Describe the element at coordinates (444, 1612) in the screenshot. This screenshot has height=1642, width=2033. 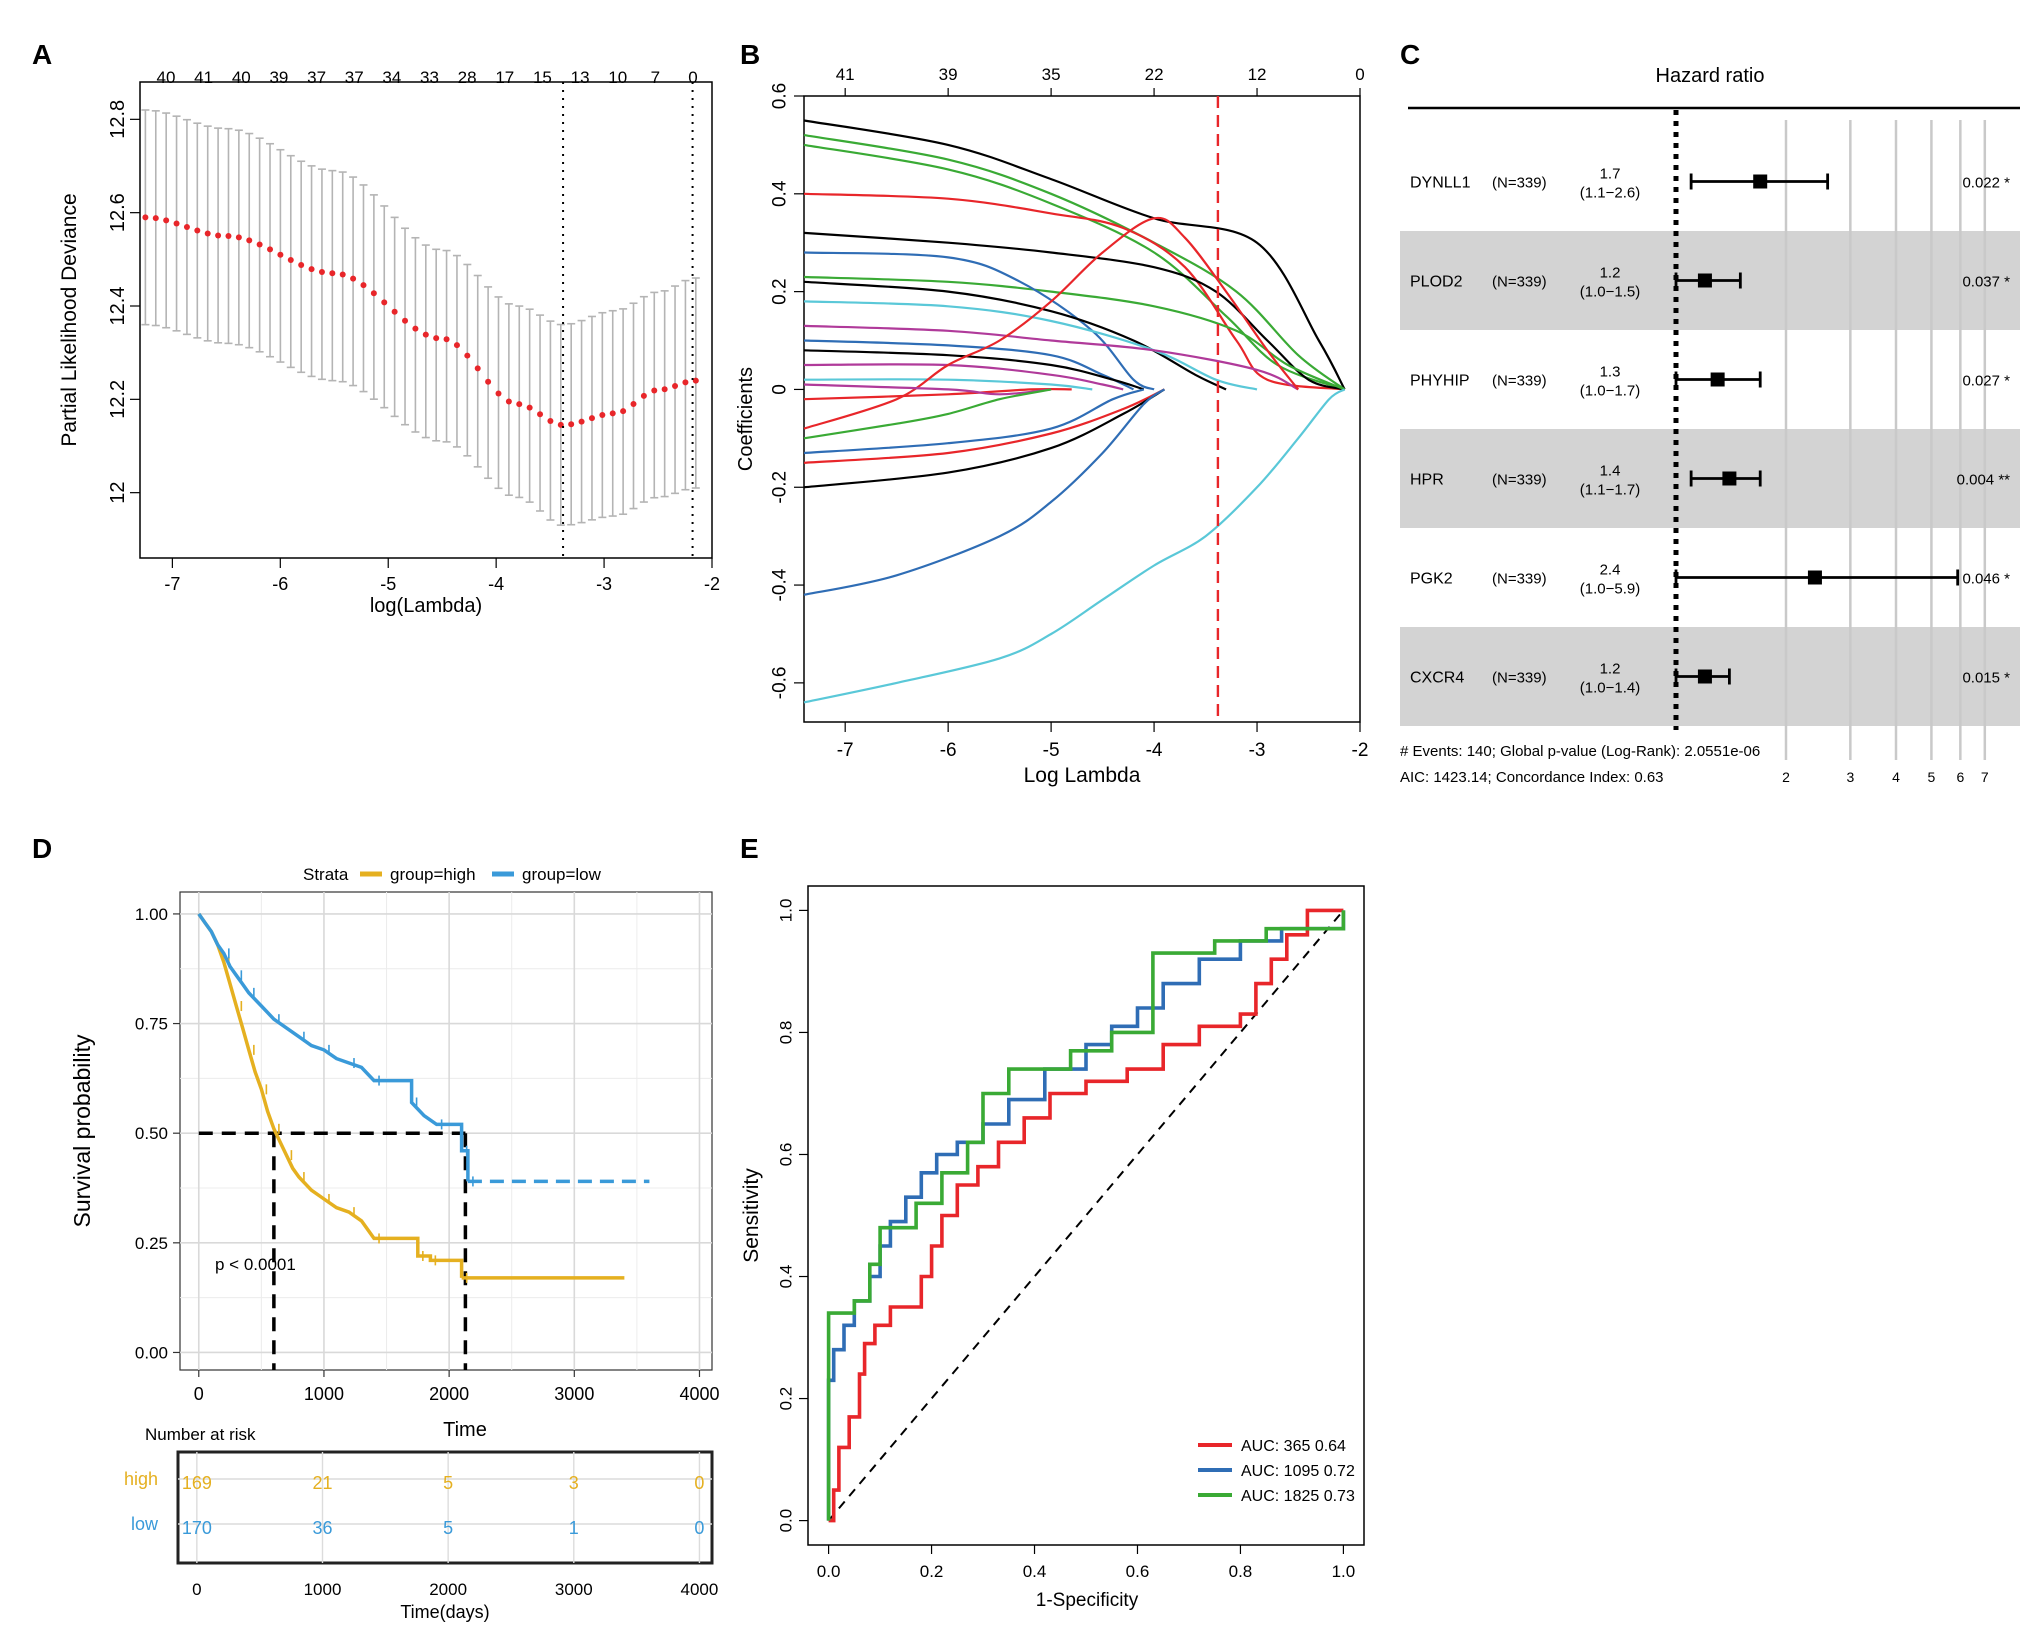
I see `risk-x-title: Time(days)` at that location.